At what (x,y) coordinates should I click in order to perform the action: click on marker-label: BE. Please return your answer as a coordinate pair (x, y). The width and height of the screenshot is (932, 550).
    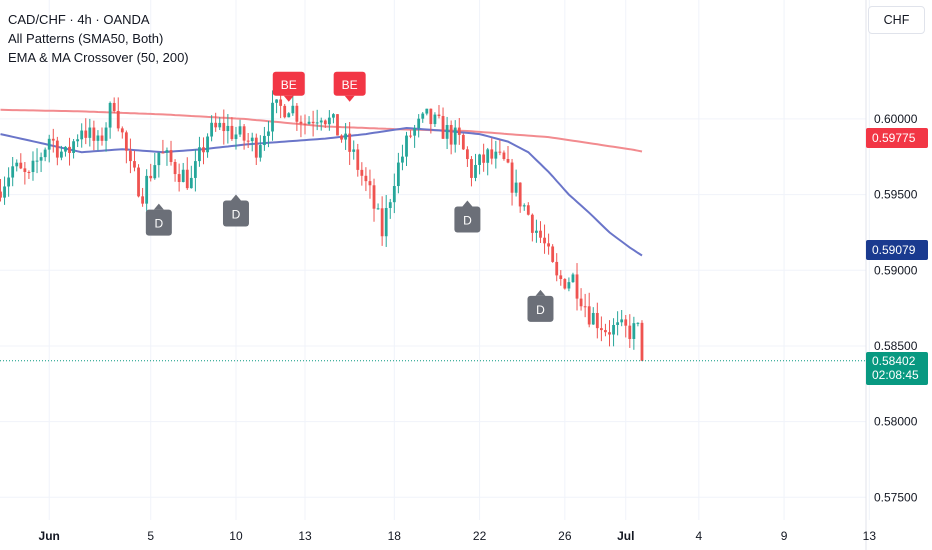
    Looking at the image, I should click on (350, 85).